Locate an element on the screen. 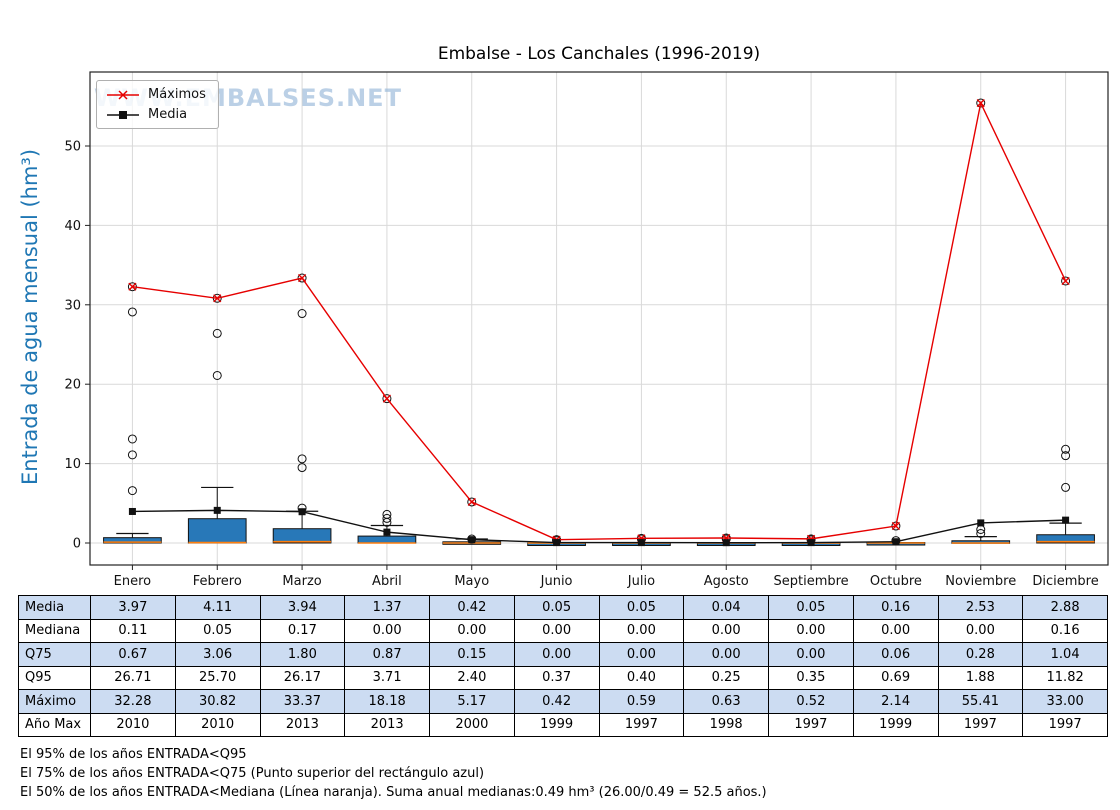 The height and width of the screenshot is (810, 1120). svg-text: 0 is located at coordinates (77, 544).